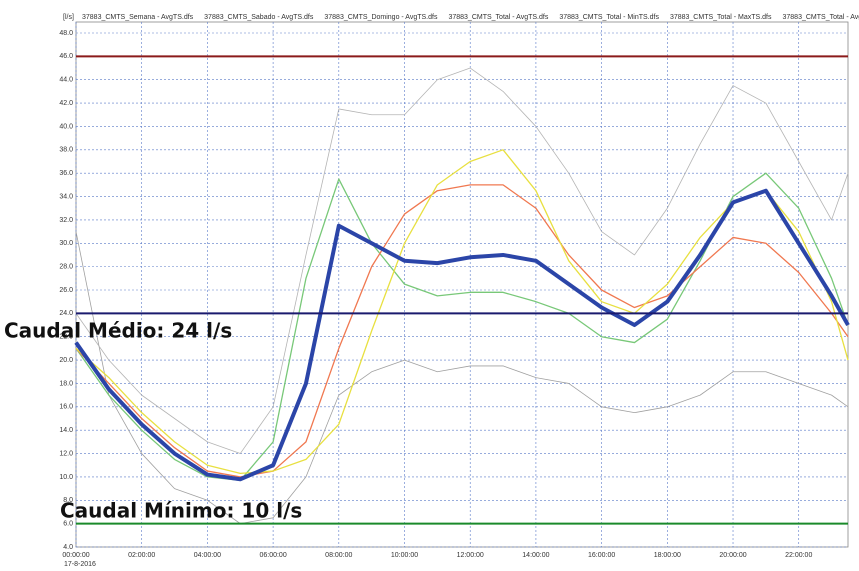 This screenshot has width=859, height=571. Describe the element at coordinates (601, 555) in the screenshot. I see `x-tick-label: 16:00:00` at that location.